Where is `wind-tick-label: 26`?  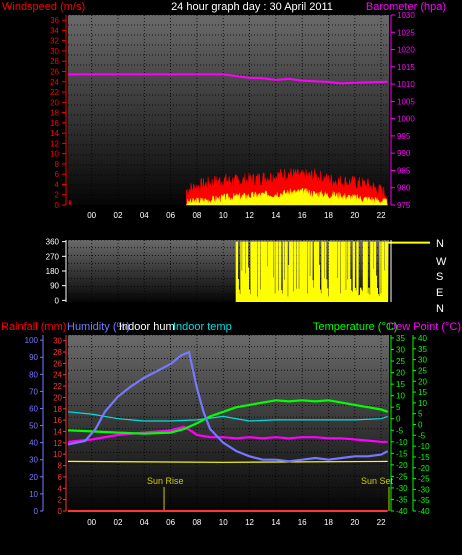 wind-tick-label: 26 is located at coordinates (54, 71).